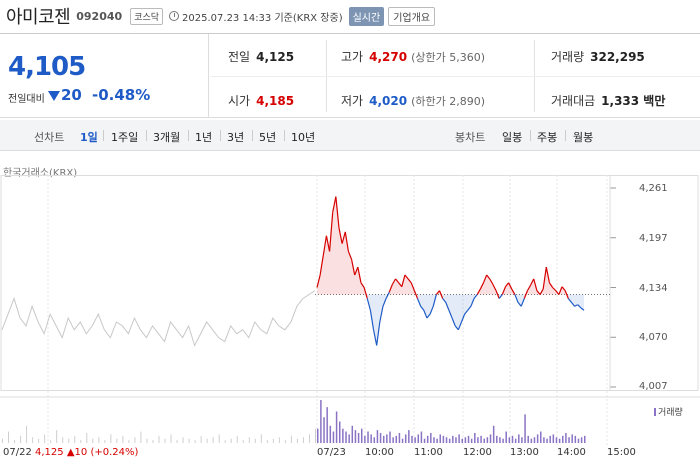  Describe the element at coordinates (121, 95) in the screenshot. I see `price-change-pct: -0.48%` at that location.